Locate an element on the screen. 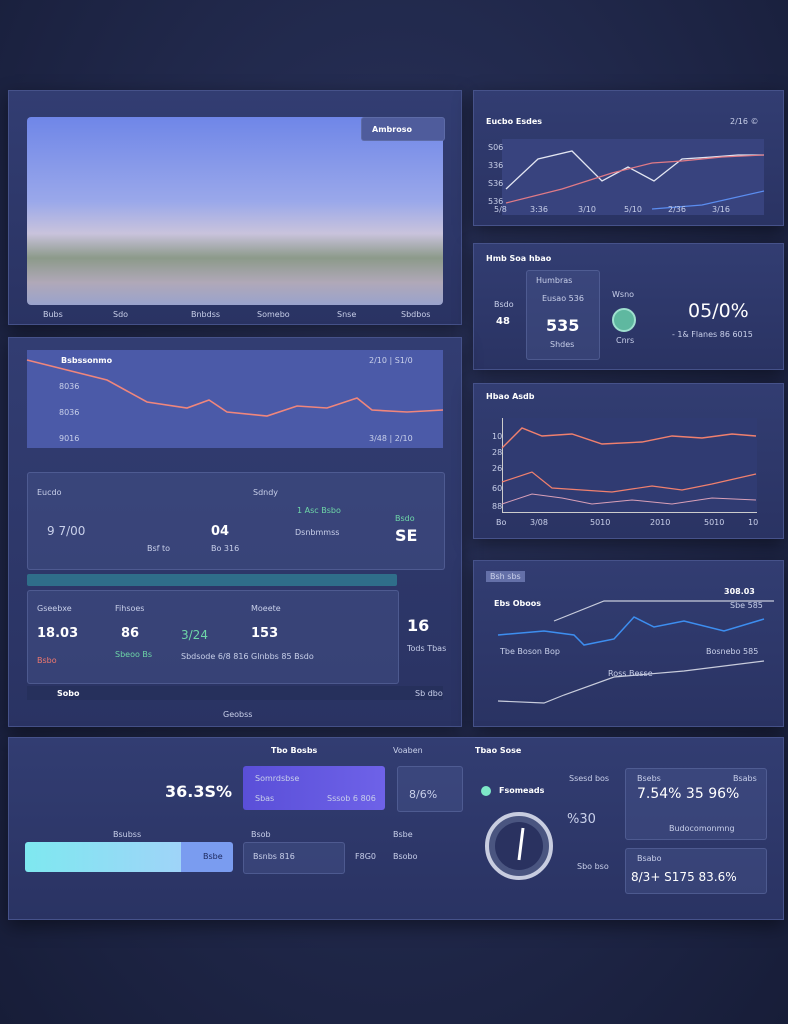  value: 7.54% 35 96% is located at coordinates (688, 794).